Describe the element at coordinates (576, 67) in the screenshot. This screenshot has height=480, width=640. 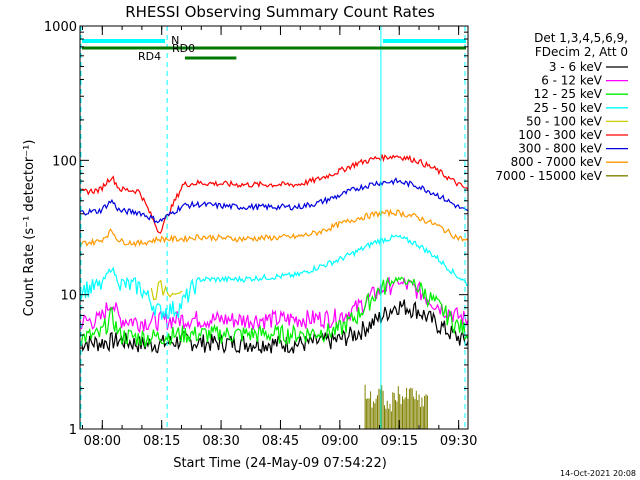
I see `legend-label: 3 - 6 keV` at that location.